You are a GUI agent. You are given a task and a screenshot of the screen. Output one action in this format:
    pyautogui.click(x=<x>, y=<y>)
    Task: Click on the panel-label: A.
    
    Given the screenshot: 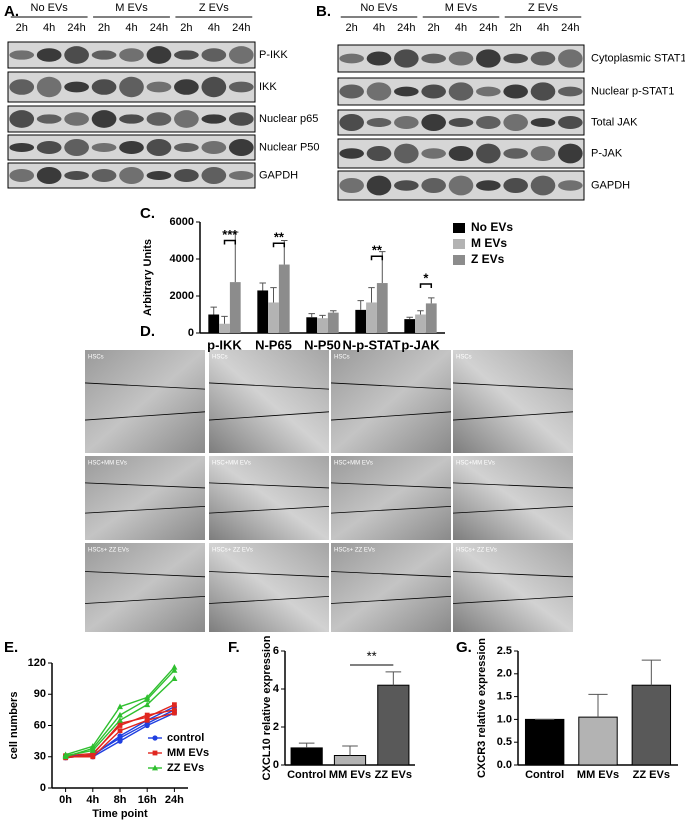 What is the action you would take?
    pyautogui.click(x=11, y=11)
    